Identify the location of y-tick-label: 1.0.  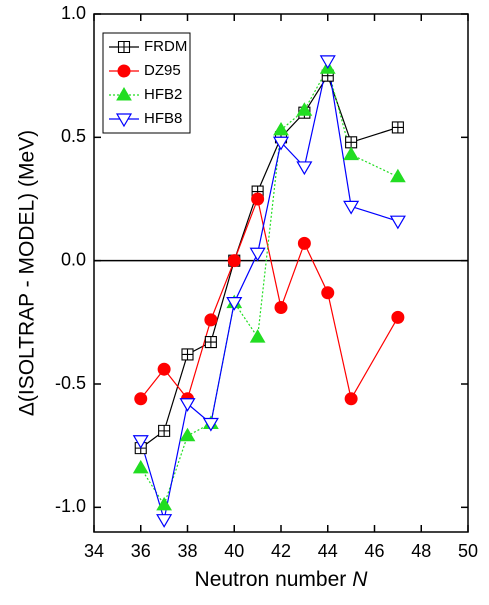
(73, 13).